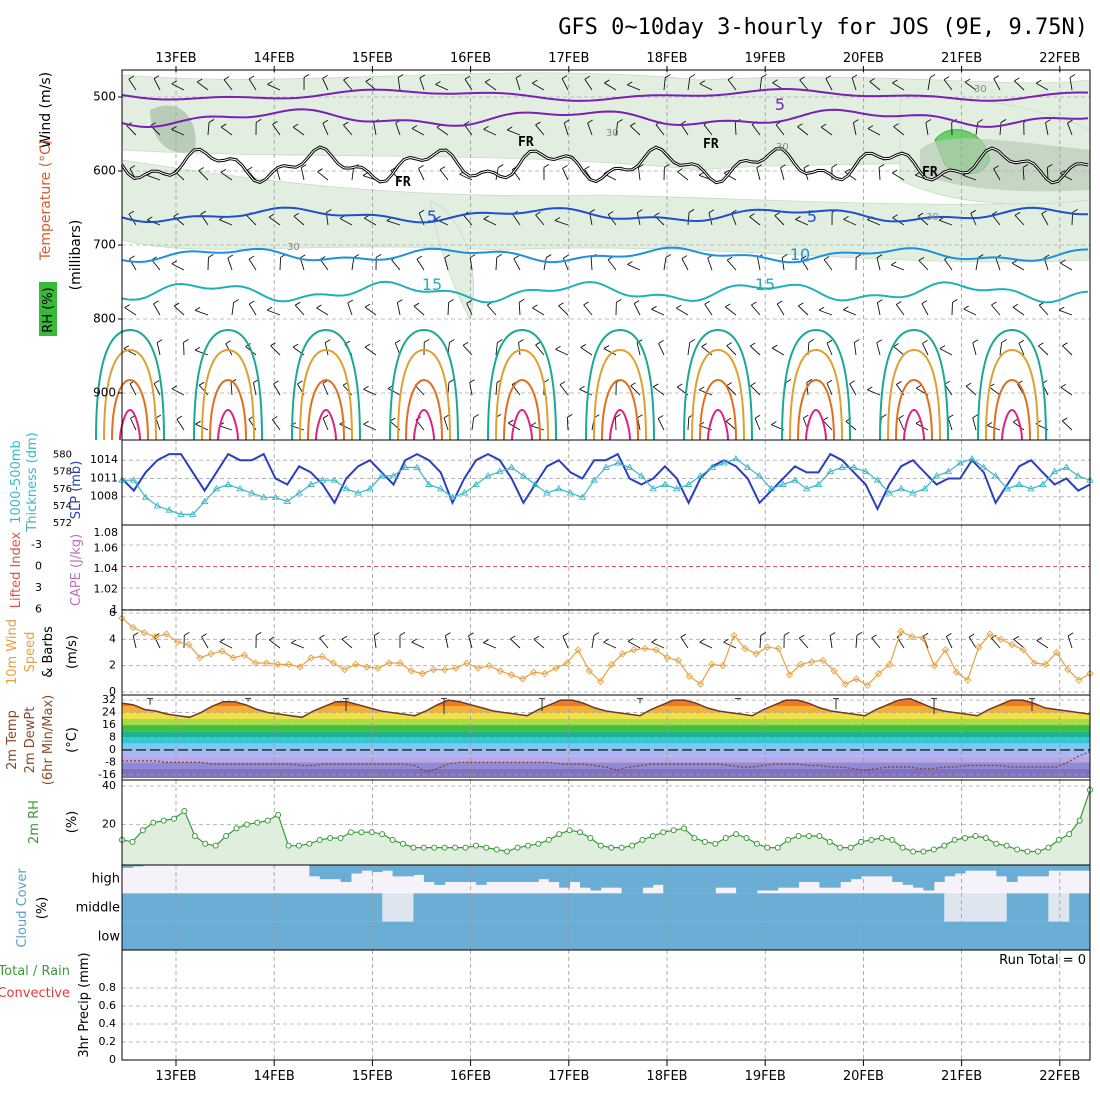 The height and width of the screenshot is (1100, 1100). I want to click on pressure-tick-label: 500, so click(104, 97).